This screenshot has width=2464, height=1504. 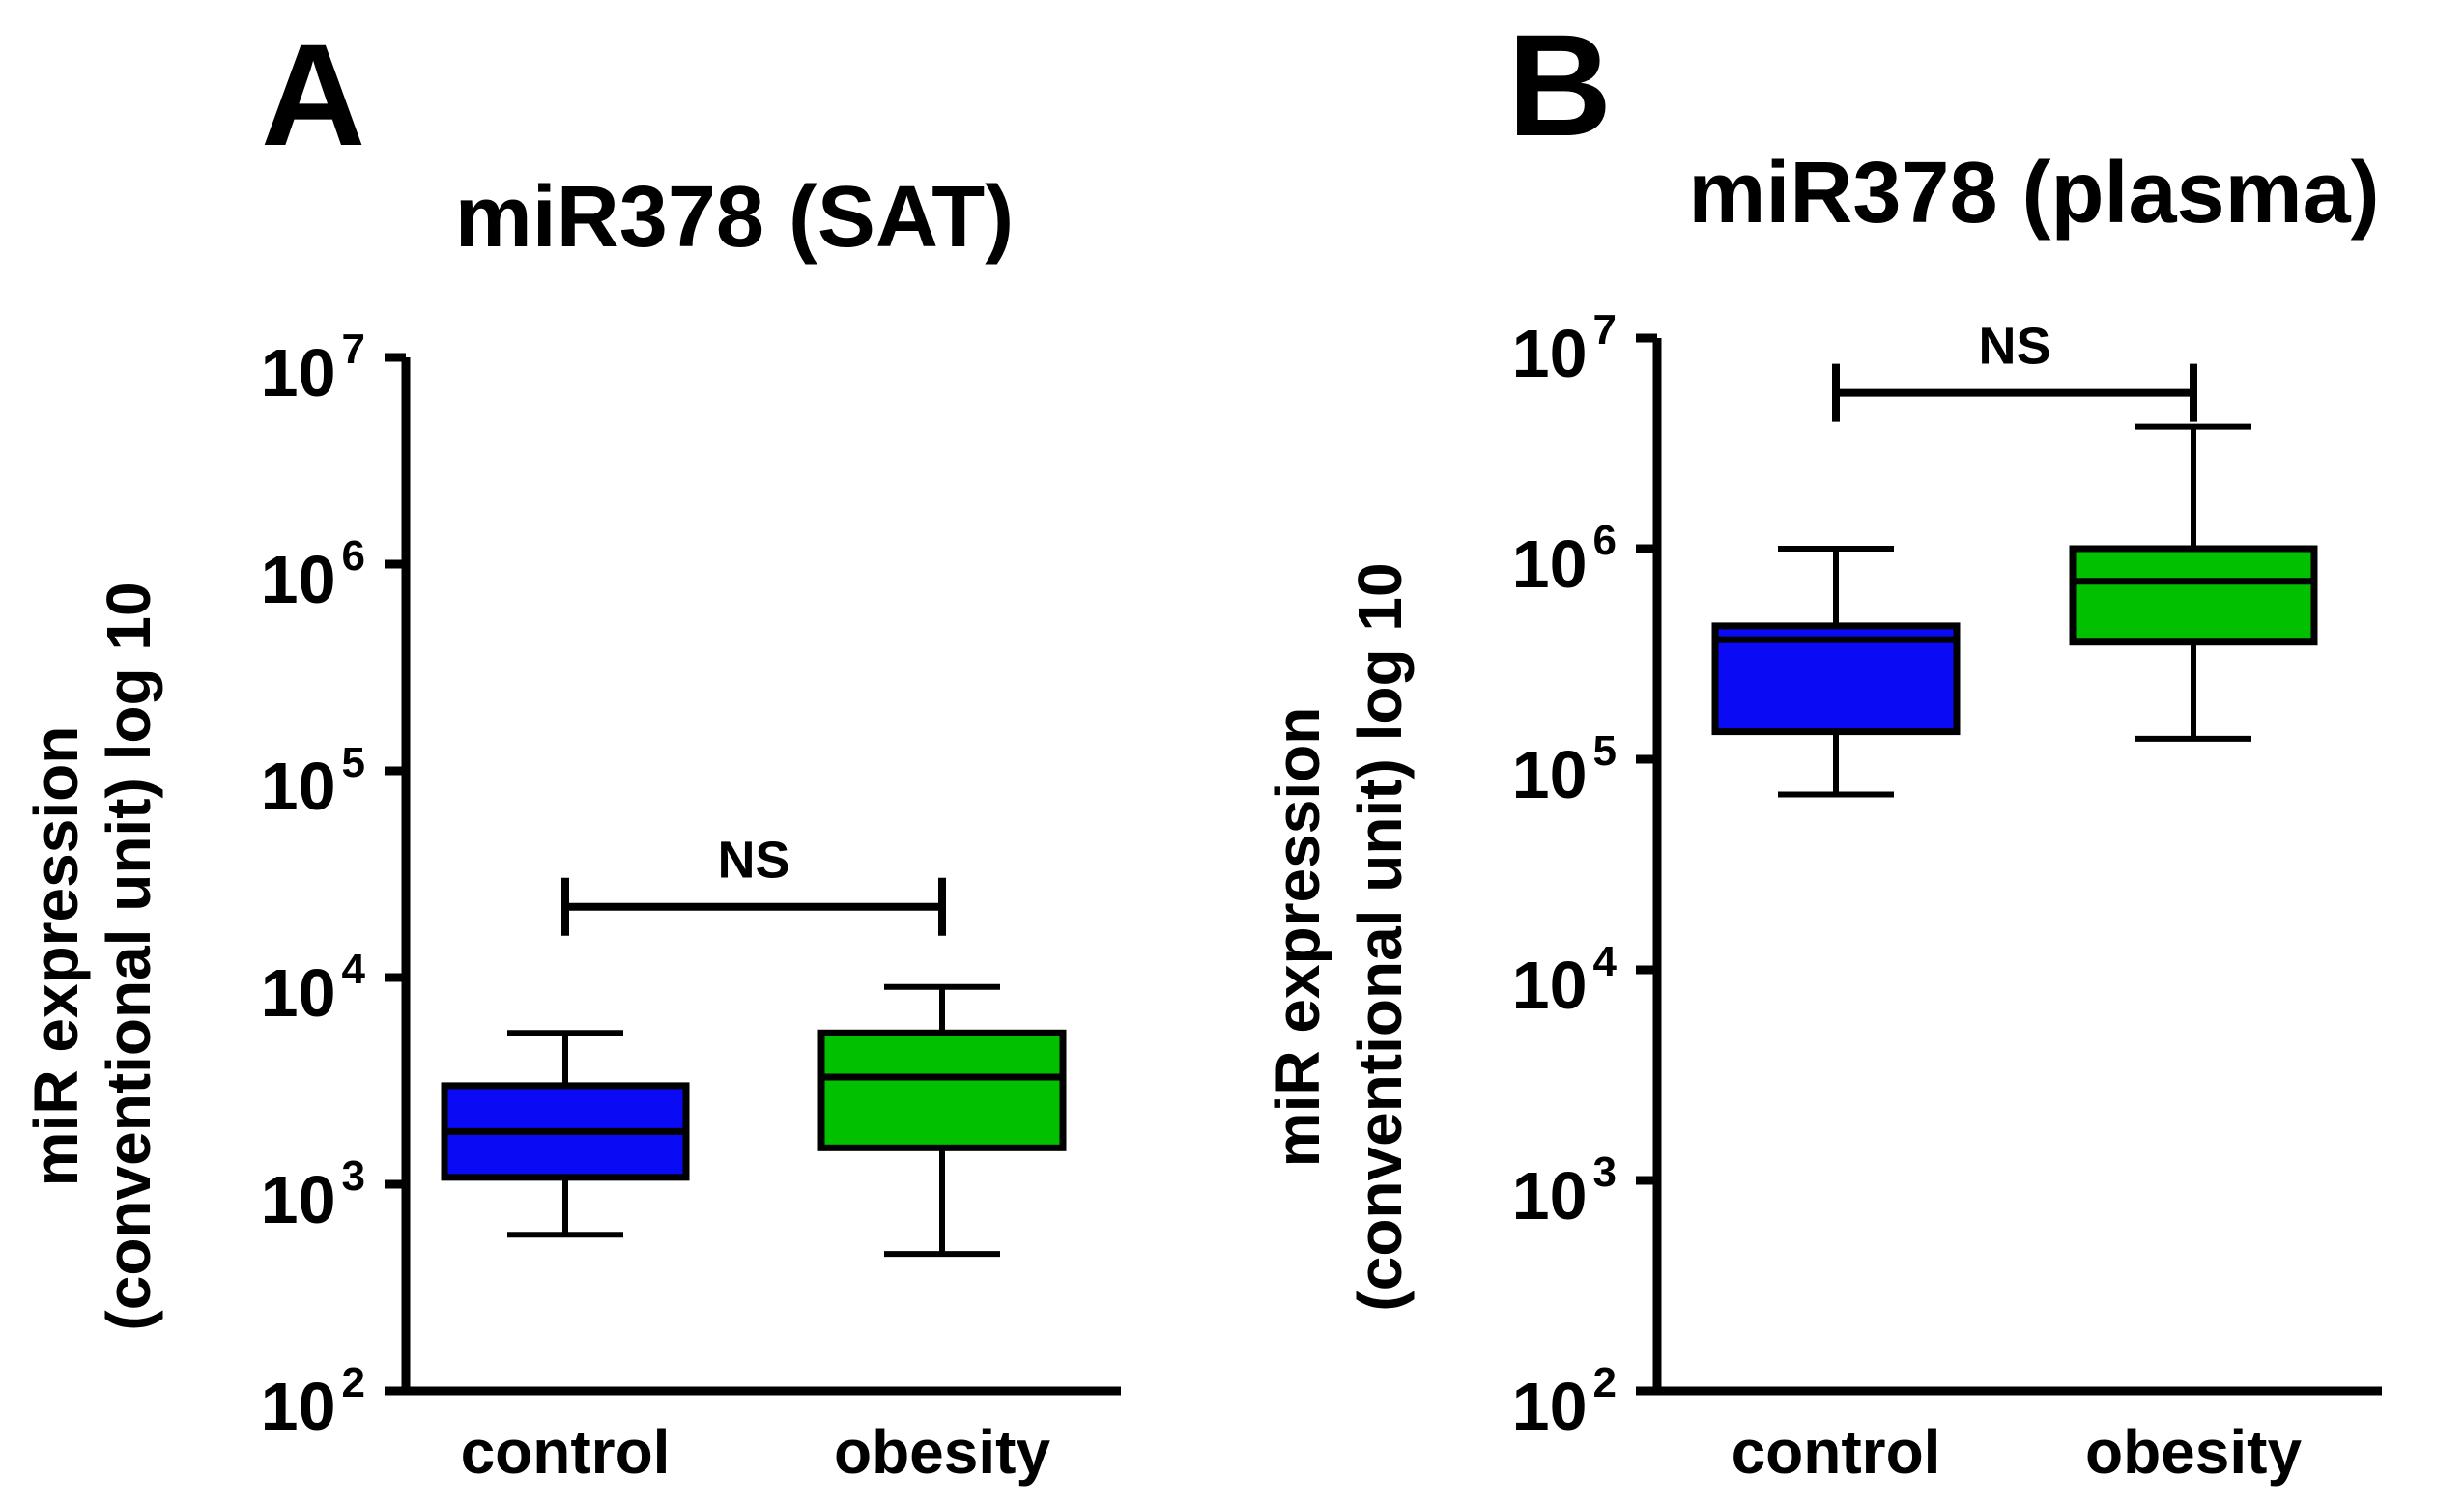 I want to click on chart-title: miR378 (plasma), so click(x=2034, y=193).